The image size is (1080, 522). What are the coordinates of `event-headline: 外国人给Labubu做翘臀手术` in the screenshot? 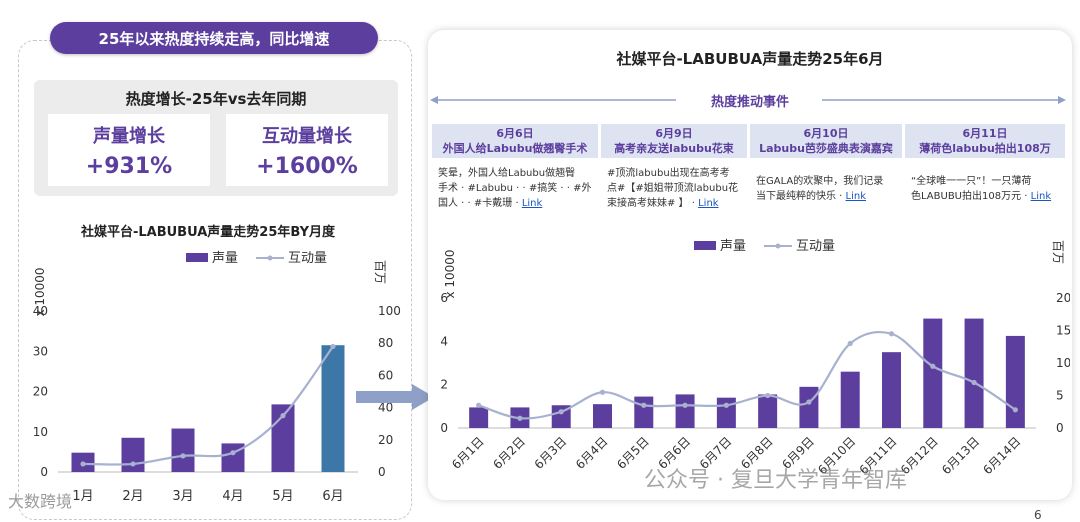 It's located at (515, 148).